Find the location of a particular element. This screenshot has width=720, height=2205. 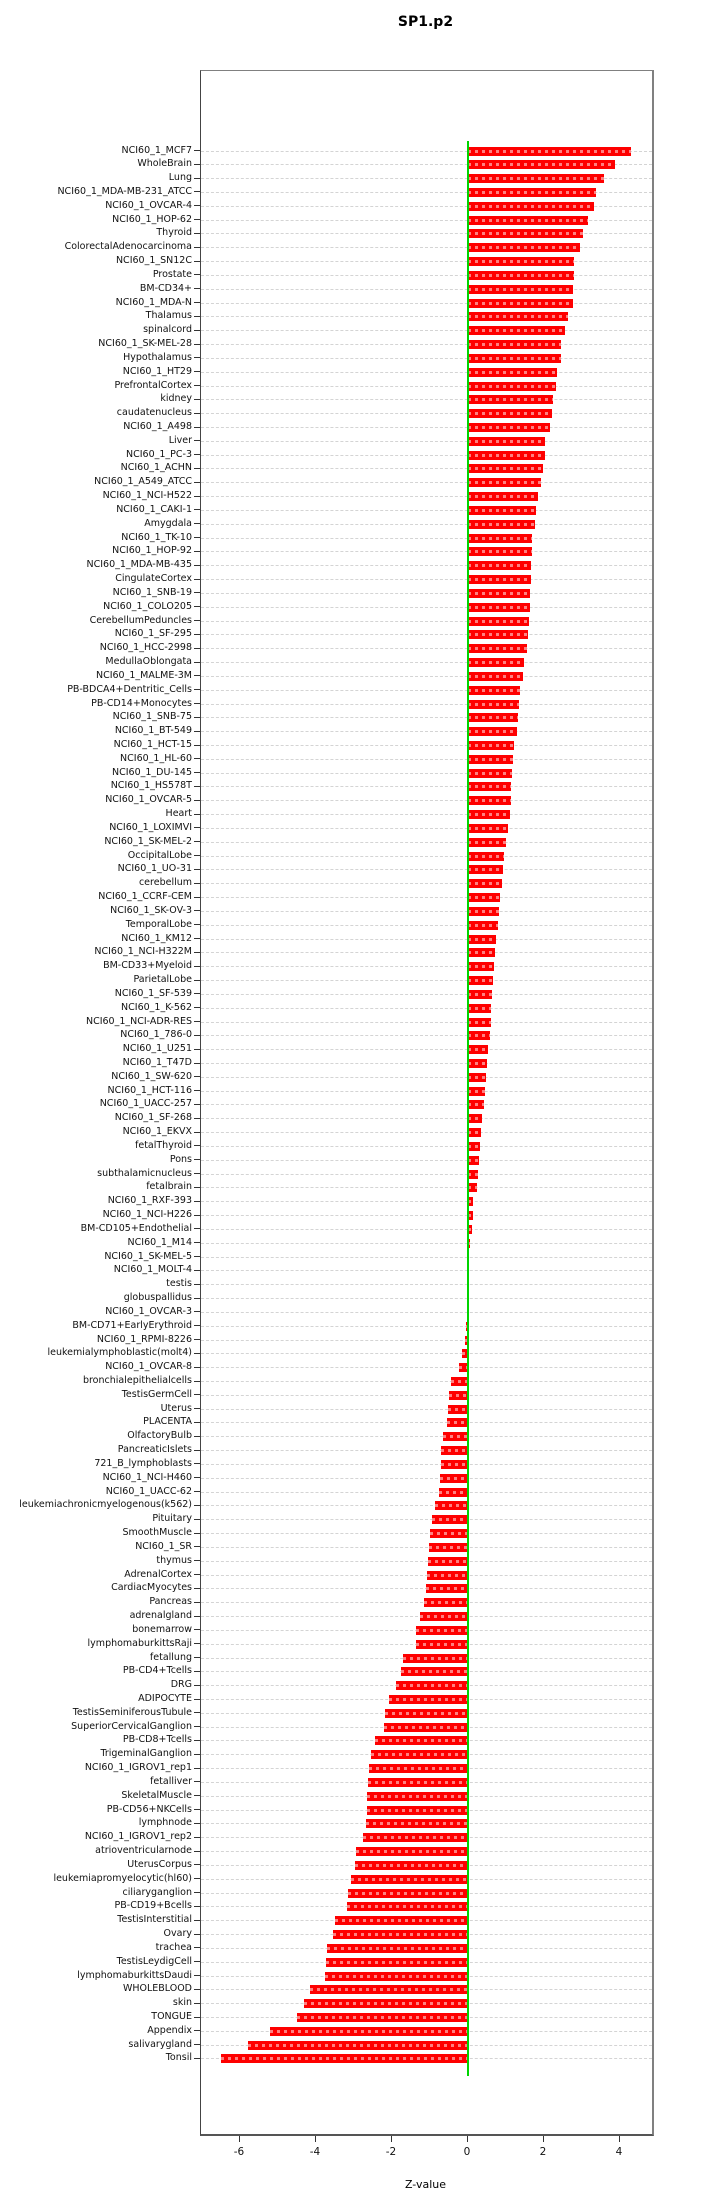

category-label: NCI60_1_MDA-MB-435 is located at coordinates (139, 565).